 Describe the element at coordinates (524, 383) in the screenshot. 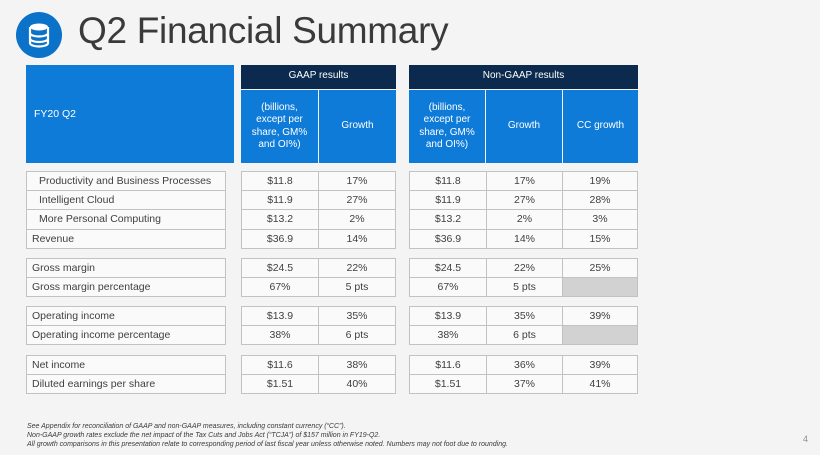

I see `cell-ng-growth: 37%` at that location.